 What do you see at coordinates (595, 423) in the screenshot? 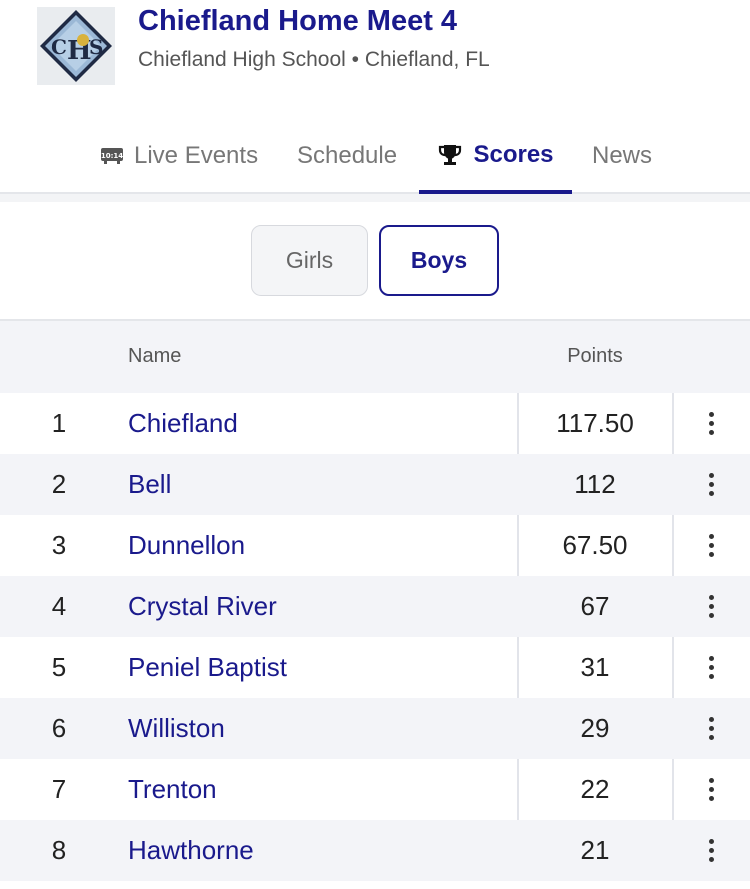
I see `points-cell: 117.50` at bounding box center [595, 423].